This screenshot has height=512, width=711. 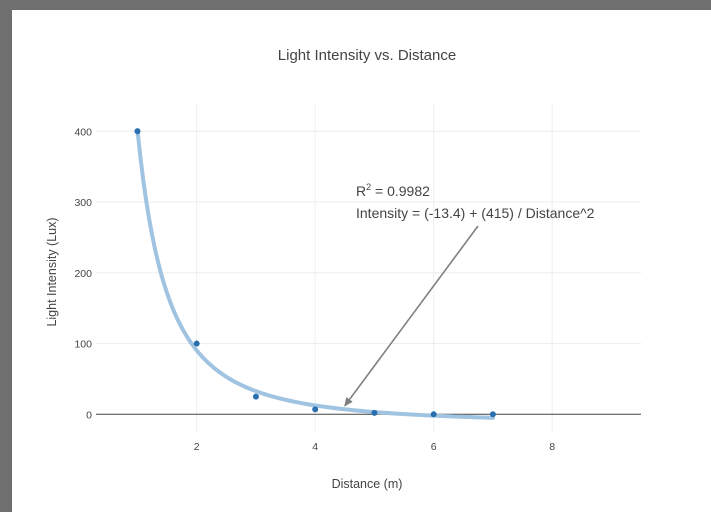 I want to click on annotation-arrow, so click(x=411, y=316).